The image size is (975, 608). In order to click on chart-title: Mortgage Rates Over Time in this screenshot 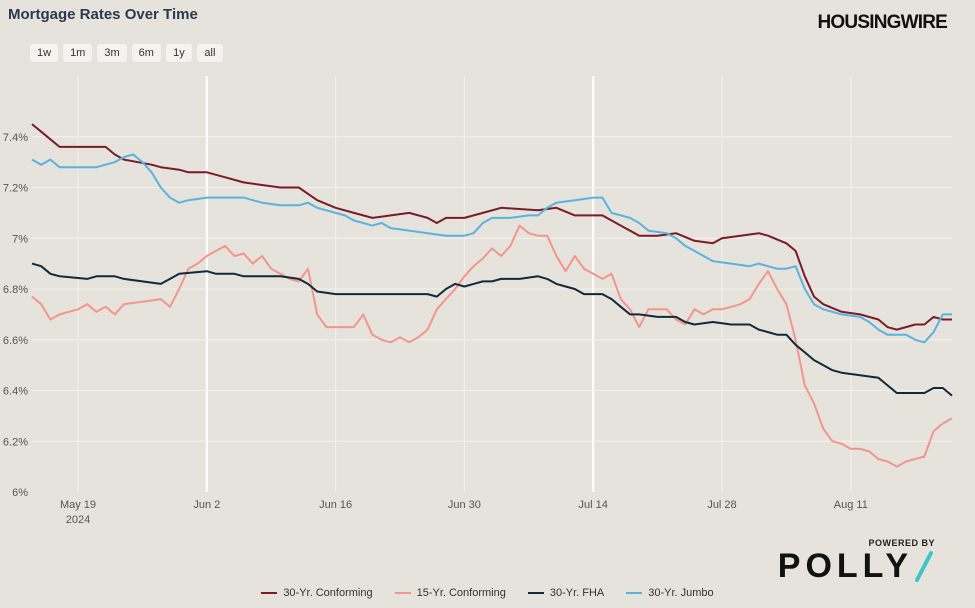, I will do `click(103, 14)`.